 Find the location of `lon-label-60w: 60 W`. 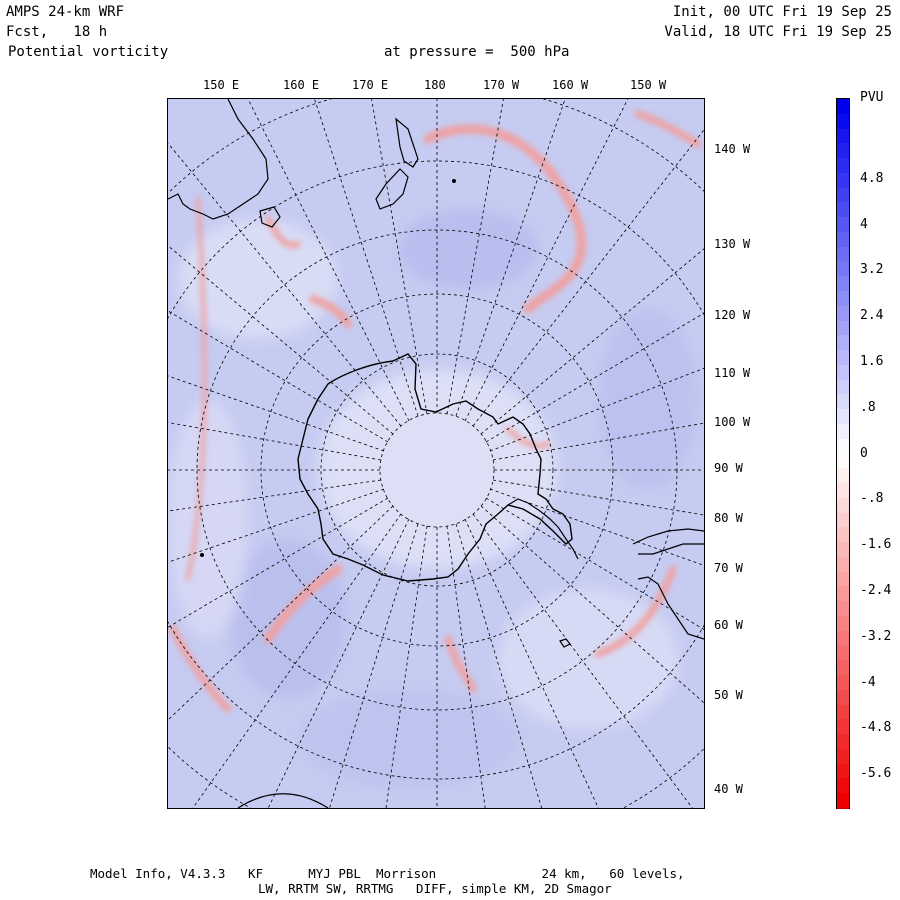

lon-label-60w: 60 W is located at coordinates (728, 625).